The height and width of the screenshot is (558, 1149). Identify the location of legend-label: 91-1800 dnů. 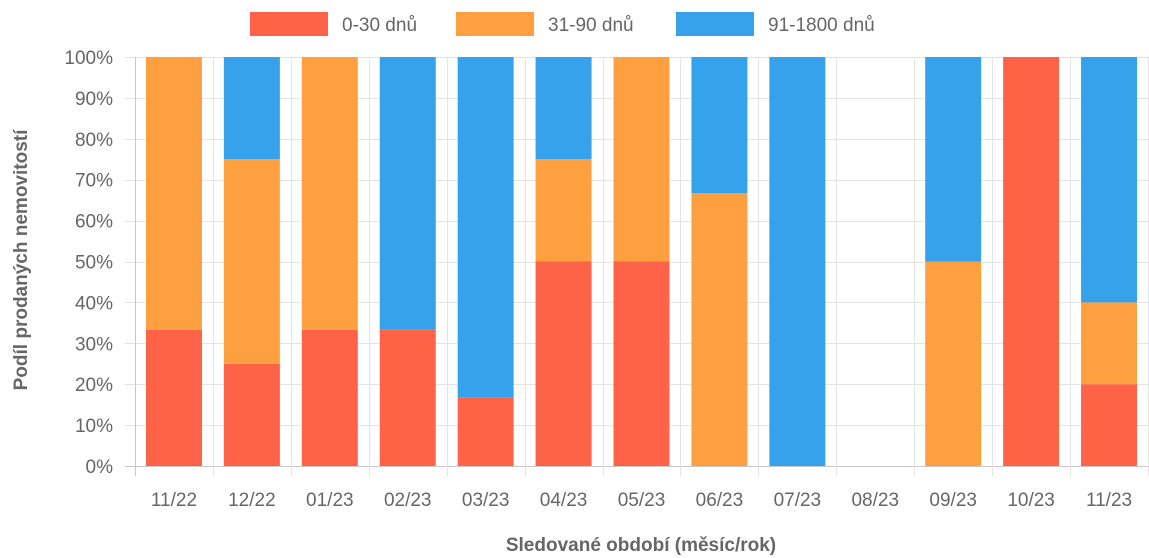
(821, 25).